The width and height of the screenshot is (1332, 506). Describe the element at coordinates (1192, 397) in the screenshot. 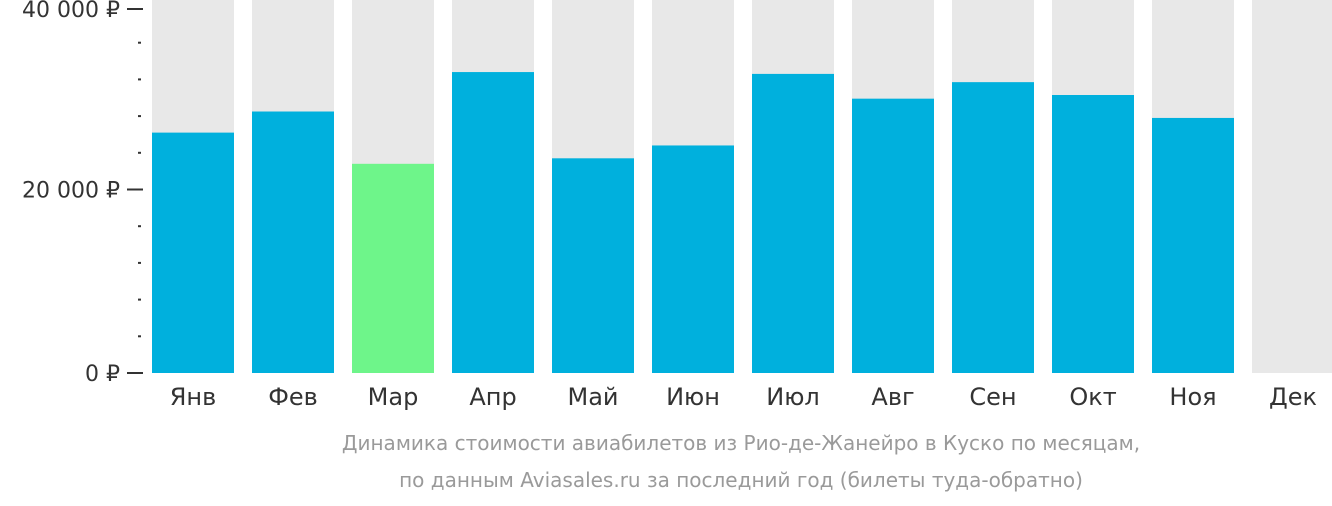

I see `x-tick-label: Ноя` at that location.